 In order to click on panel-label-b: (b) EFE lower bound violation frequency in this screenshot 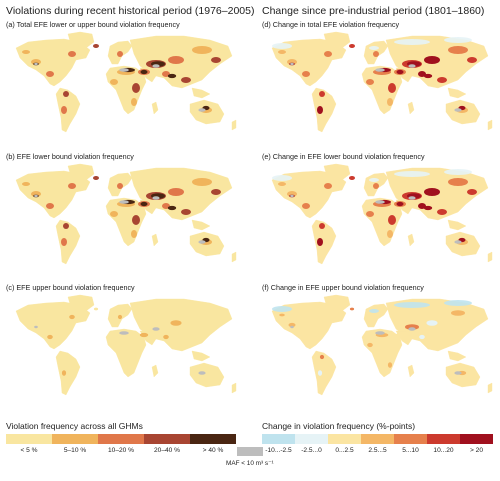, I will do `click(70, 156)`.